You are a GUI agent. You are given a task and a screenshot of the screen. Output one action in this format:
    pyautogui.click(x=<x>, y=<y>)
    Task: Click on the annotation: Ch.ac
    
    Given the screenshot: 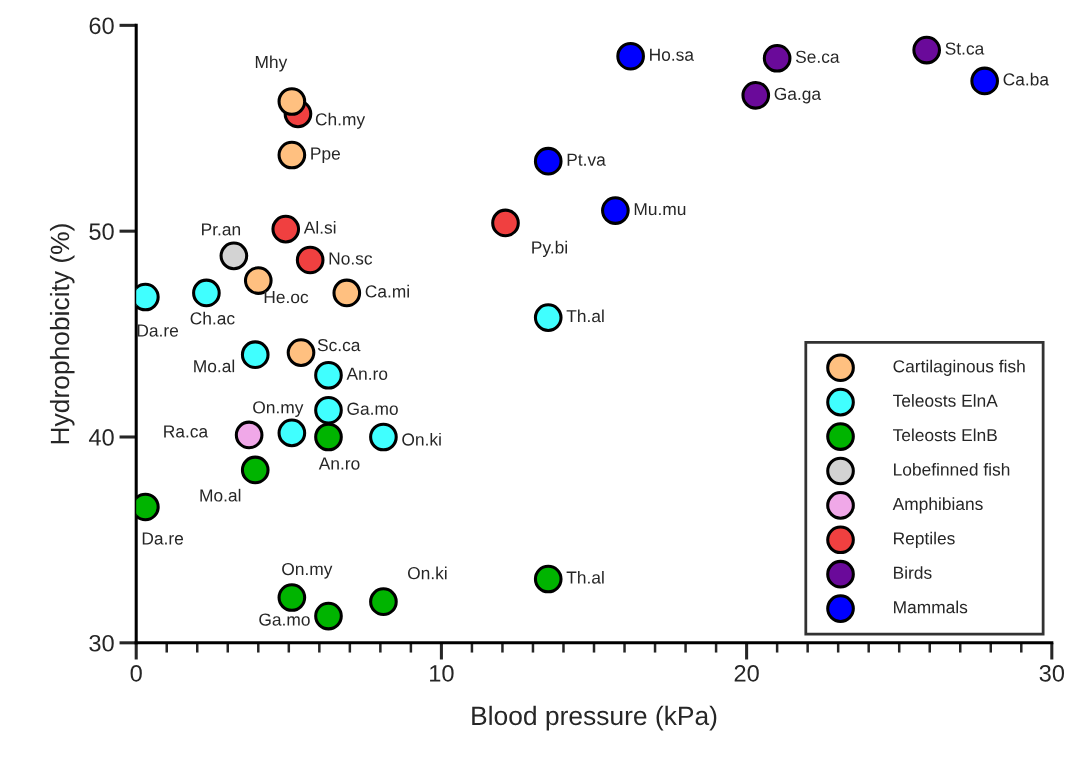 What is the action you would take?
    pyautogui.click(x=212, y=318)
    